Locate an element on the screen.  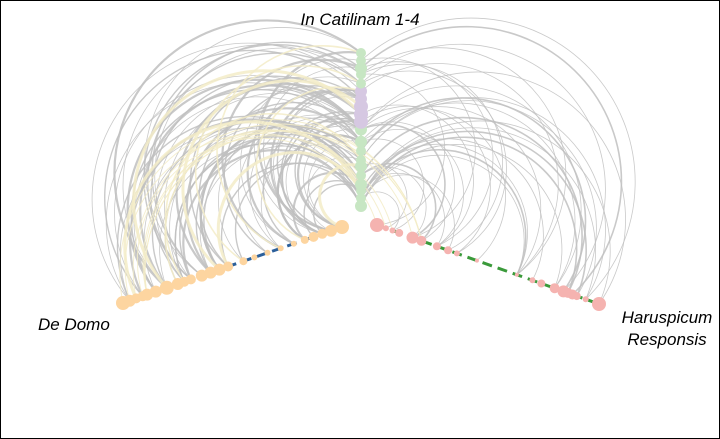
axis-label-haruspicum-line-2: Responsis is located at coordinates (667, 339).